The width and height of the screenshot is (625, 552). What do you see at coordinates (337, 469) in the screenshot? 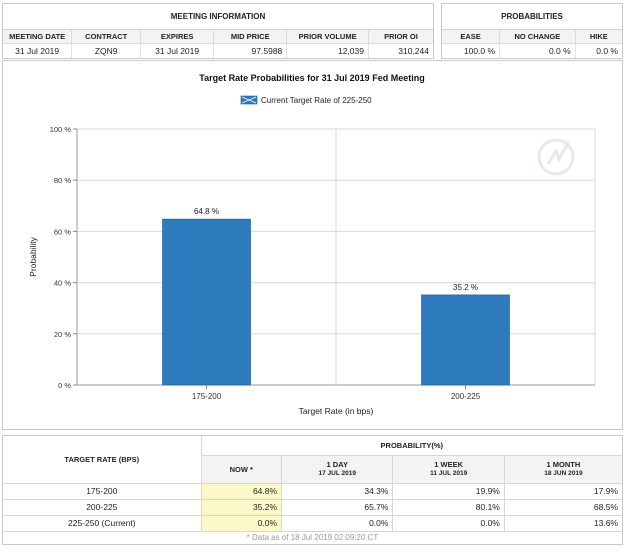
I see `header-1-day: 1 DAY 17 JUL 2019` at bounding box center [337, 469].